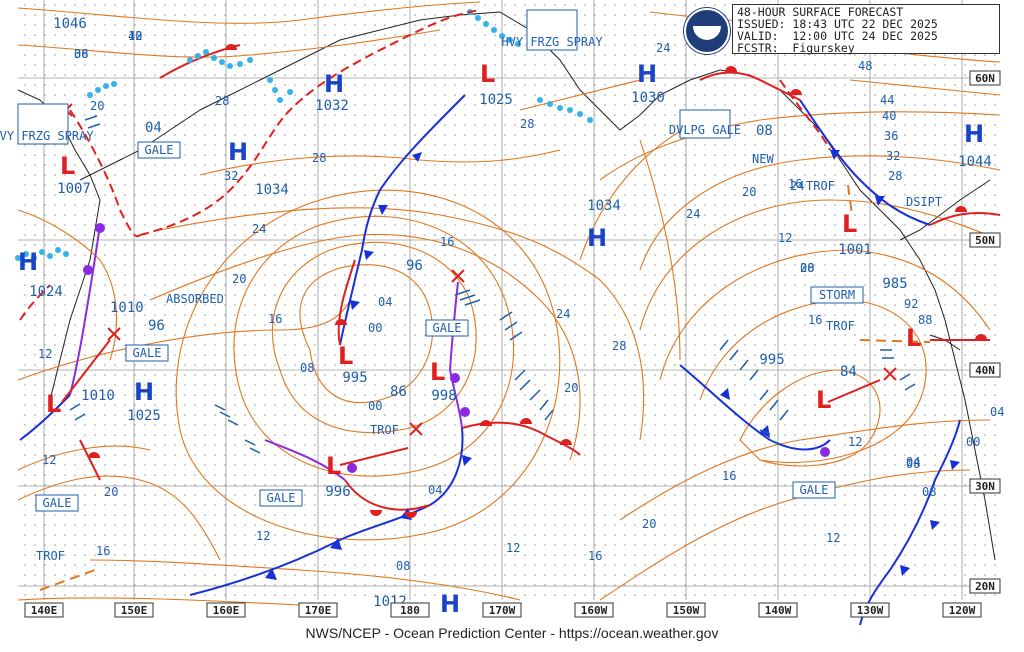 This screenshot has height=652, width=1024. What do you see at coordinates (763, 159) in the screenshot?
I see `map-label: NEW` at bounding box center [763, 159].